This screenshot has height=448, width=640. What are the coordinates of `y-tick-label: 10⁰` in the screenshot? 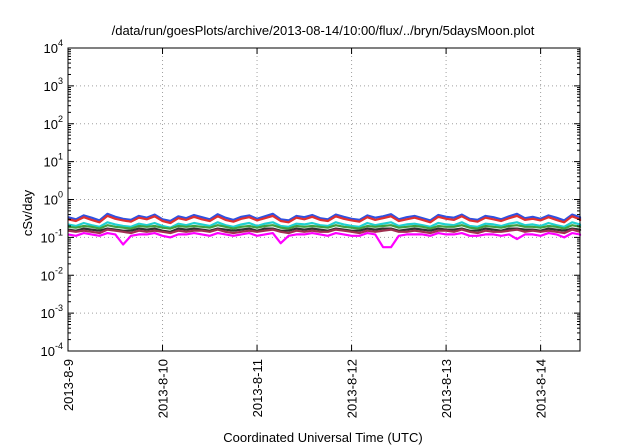 It's located at (53, 199).